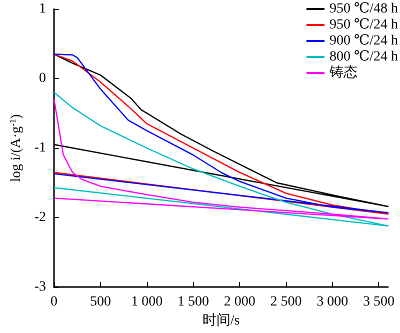 The image size is (400, 333). I want to click on y-axis-title: log i/(A·g-1), so click(16, 148).